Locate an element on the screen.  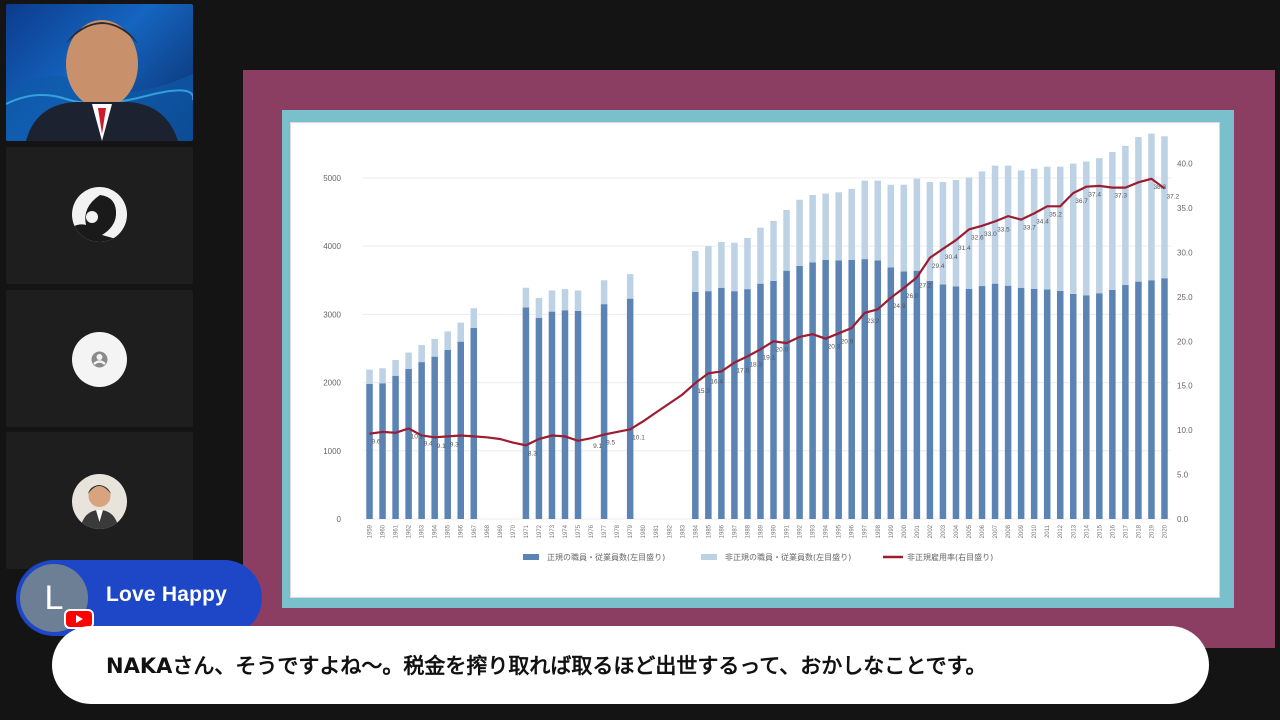
x-tick-label: 2018 is located at coordinates (1139, 531).